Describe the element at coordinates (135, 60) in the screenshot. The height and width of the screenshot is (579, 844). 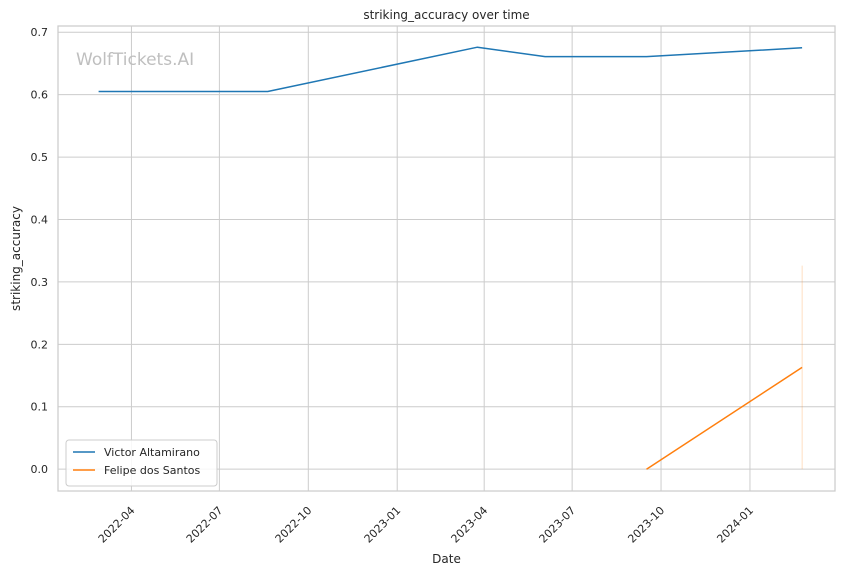
I see `watermark: WolfTickets.AI` at that location.